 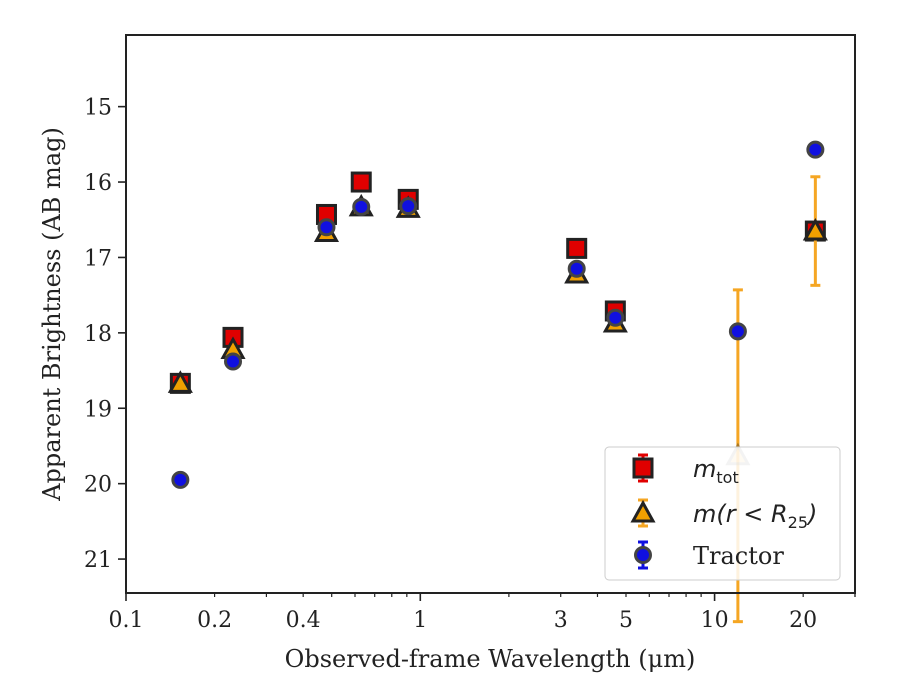 I want to click on legend-box, so click(x=722, y=513).